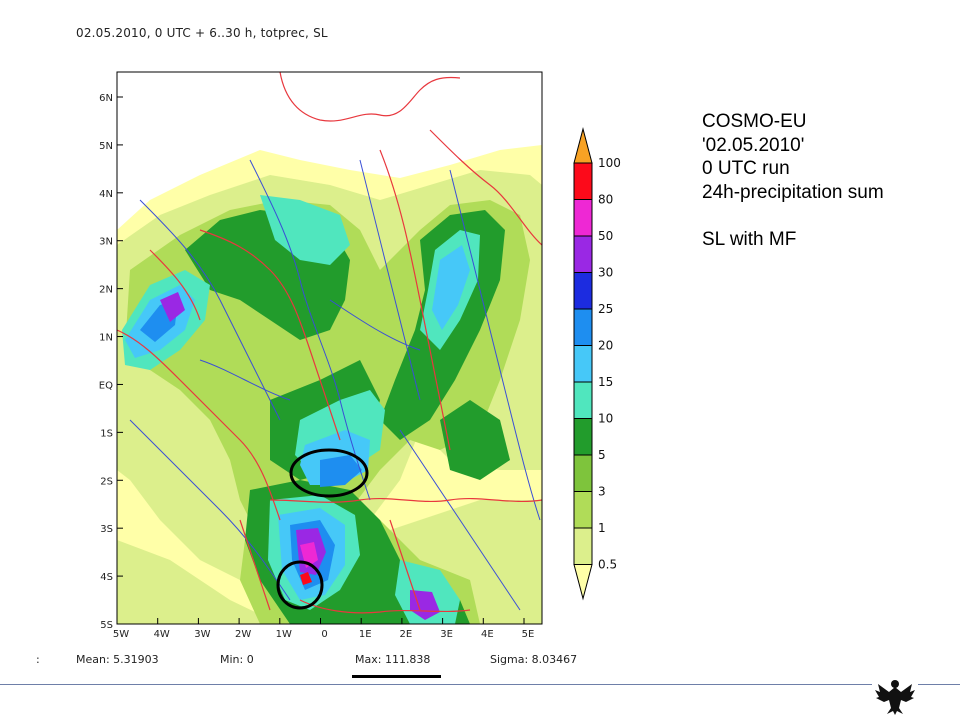  What do you see at coordinates (106, 290) in the screenshot?
I see `lat-tick-label: 2N` at bounding box center [106, 290].